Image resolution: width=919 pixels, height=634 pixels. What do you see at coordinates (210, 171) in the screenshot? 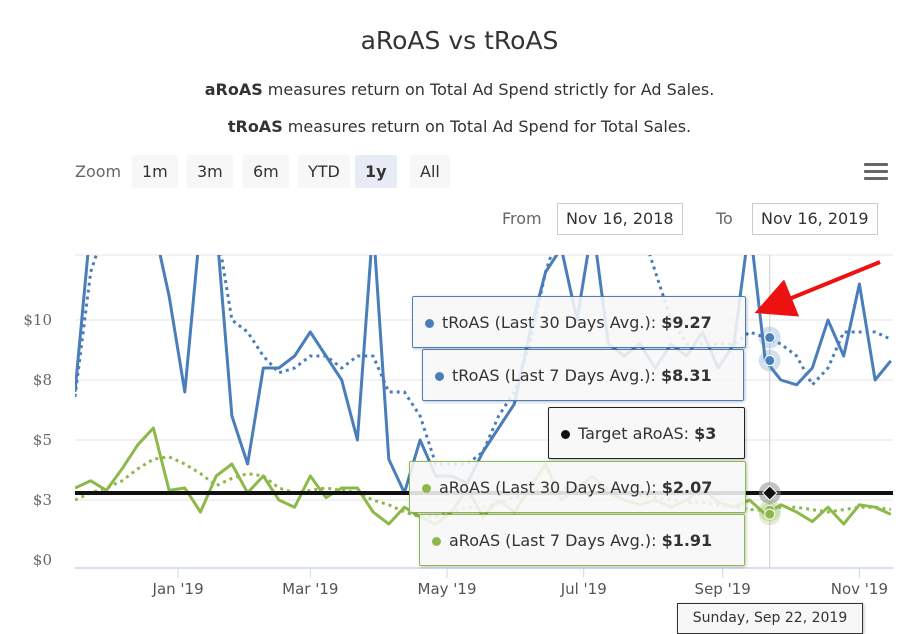
I see `zoom-3m-button: 3m` at bounding box center [210, 171].